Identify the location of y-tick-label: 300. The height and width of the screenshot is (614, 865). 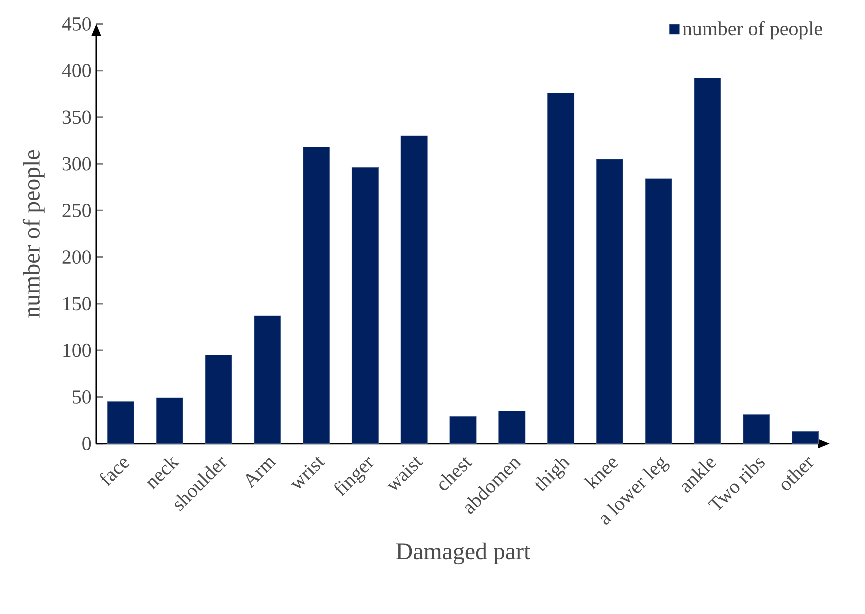
(77, 164).